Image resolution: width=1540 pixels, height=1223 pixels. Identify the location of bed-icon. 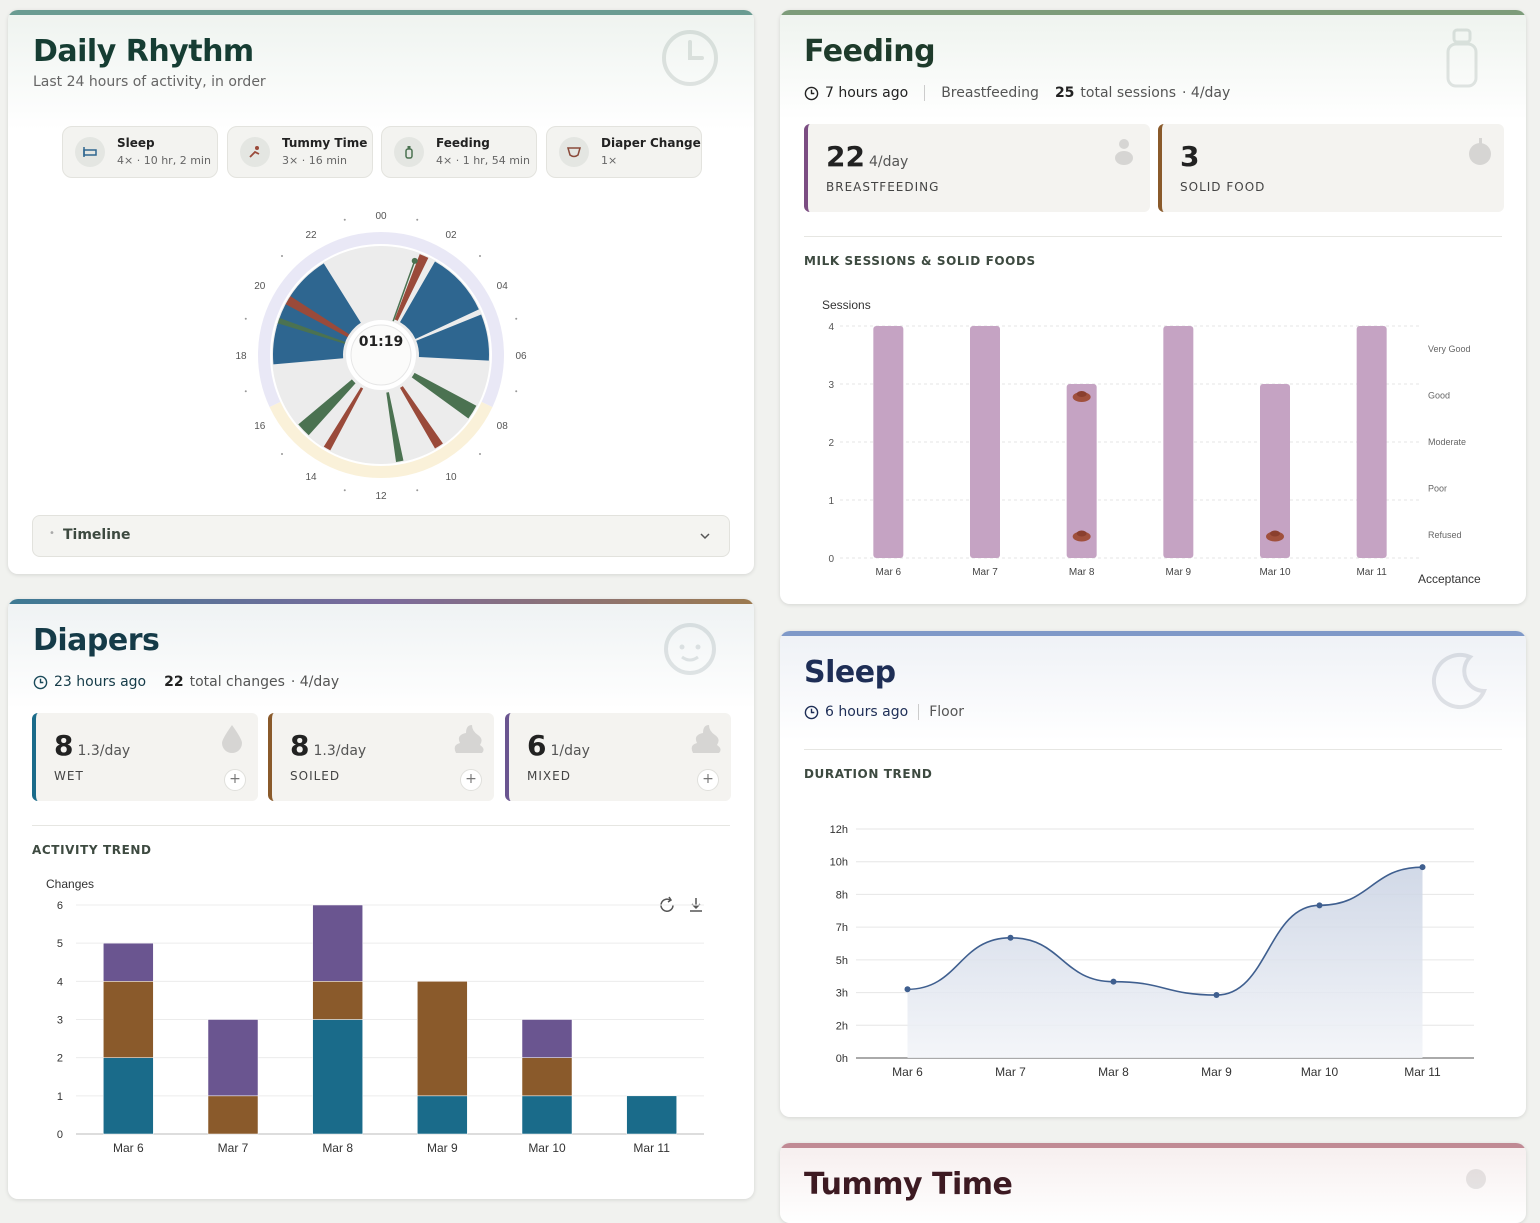
(90, 152).